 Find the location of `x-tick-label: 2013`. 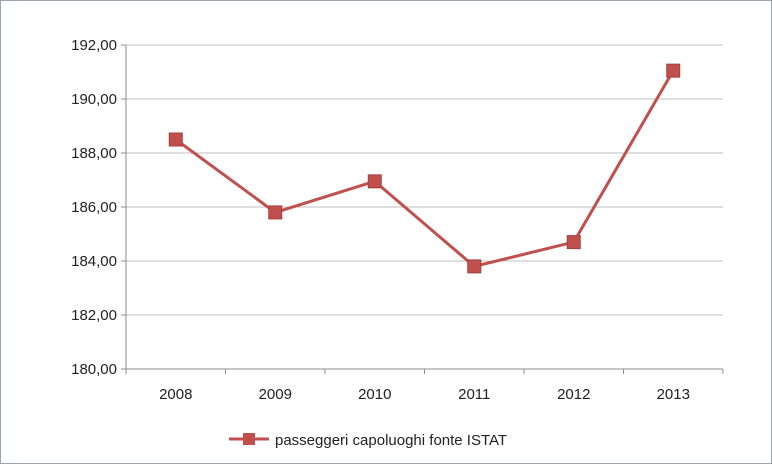

x-tick-label: 2013 is located at coordinates (673, 394).